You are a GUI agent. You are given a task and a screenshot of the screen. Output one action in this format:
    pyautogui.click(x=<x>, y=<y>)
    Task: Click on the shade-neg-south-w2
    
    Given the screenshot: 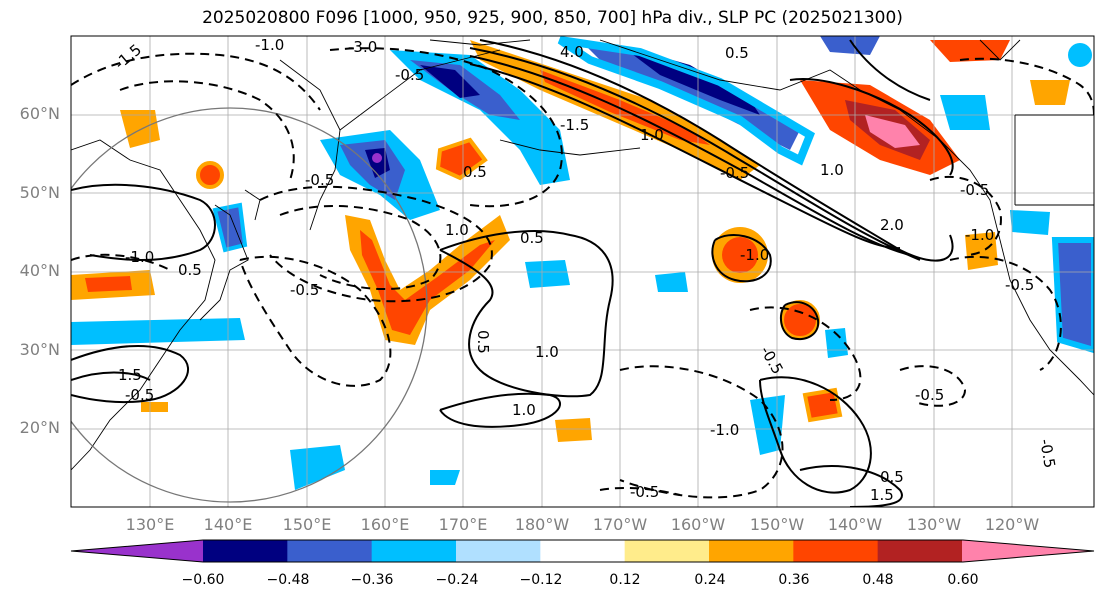 What is the action you would take?
    pyautogui.click(x=445, y=477)
    